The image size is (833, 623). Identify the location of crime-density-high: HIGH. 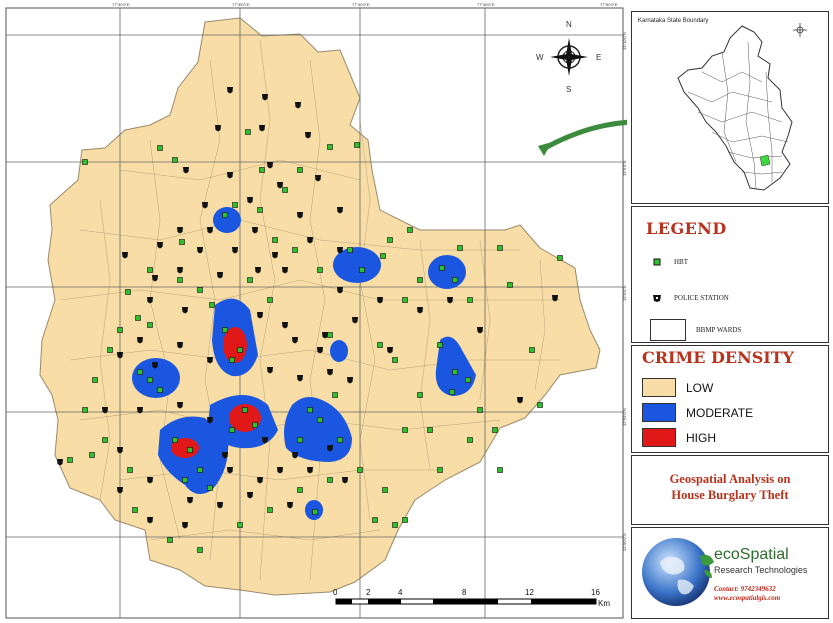
(679, 437).